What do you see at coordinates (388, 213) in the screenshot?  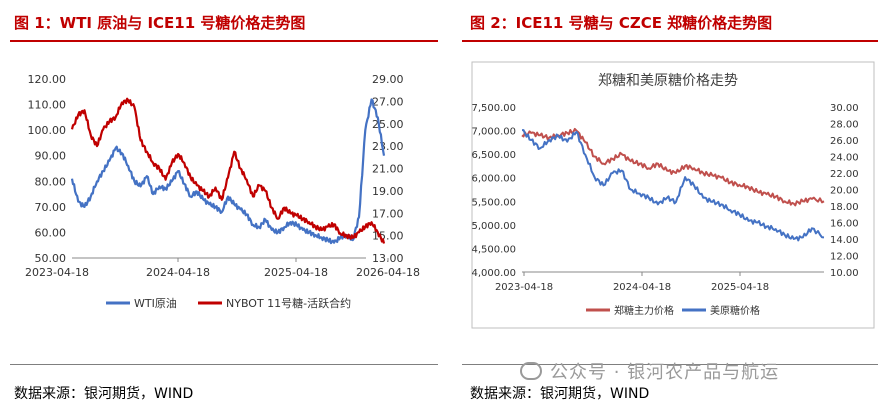 I see `chart1-ytick-right: 17.00` at bounding box center [388, 213].